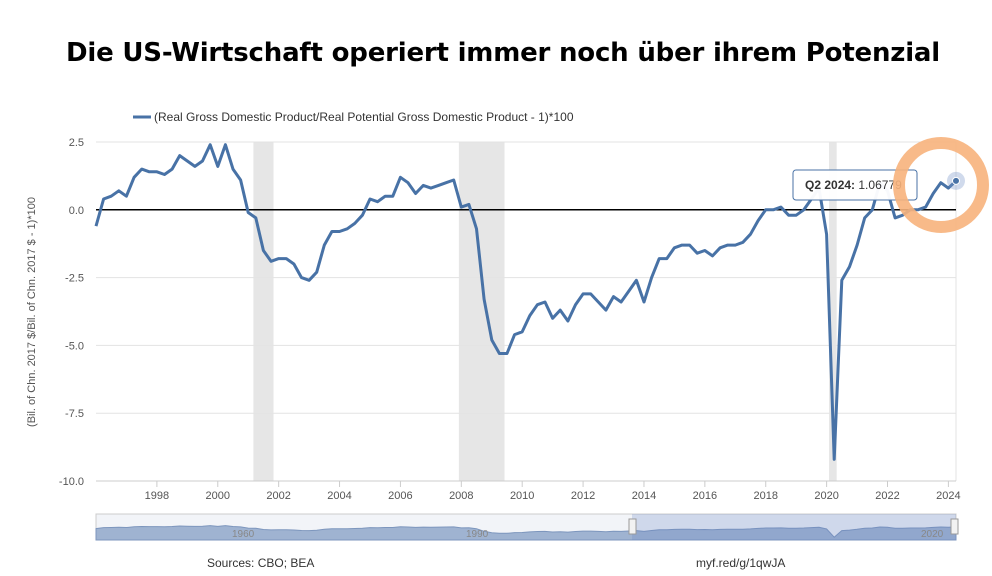 This screenshot has width=992, height=576. I want to click on x-tick-label: 2020, so click(826, 496).